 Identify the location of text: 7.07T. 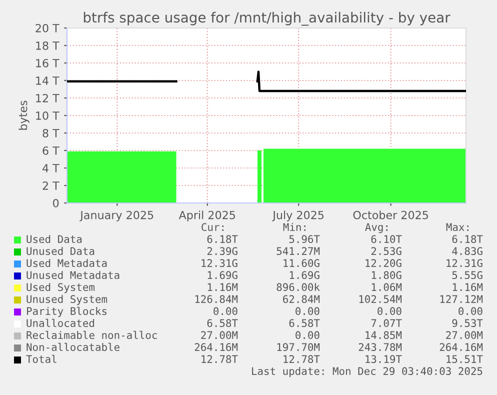
(386, 323).